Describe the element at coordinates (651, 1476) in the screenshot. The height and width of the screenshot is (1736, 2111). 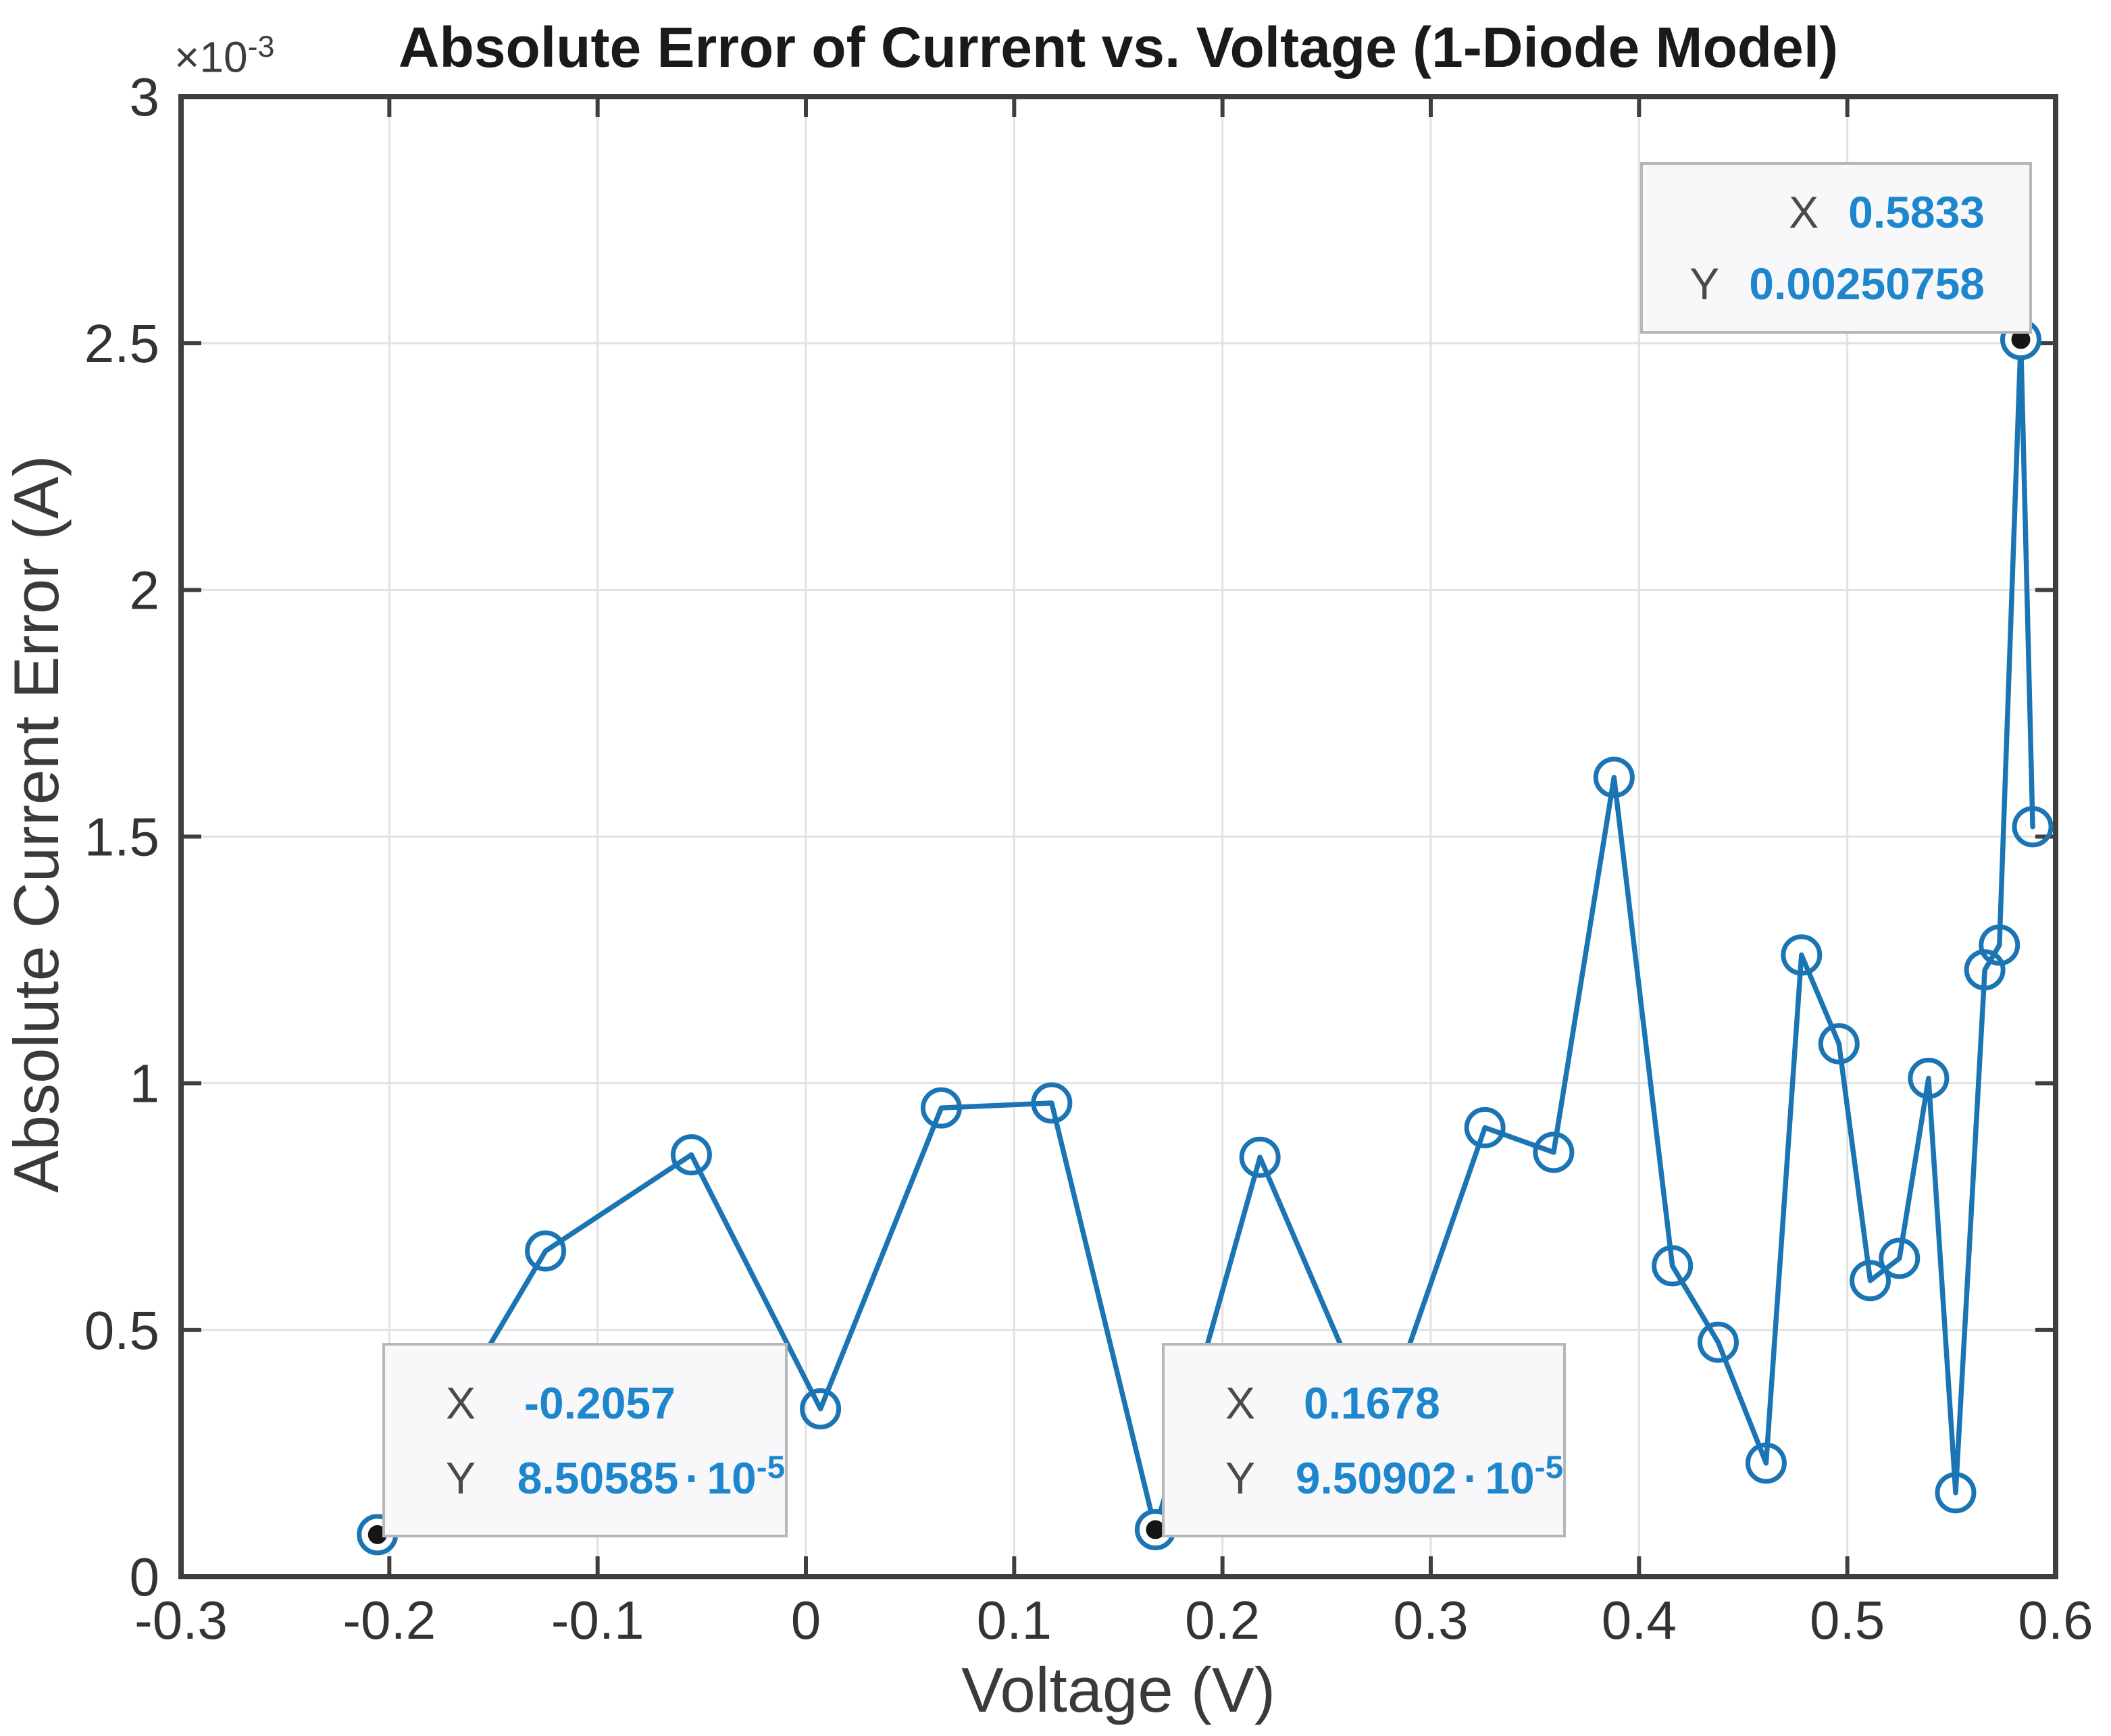
I see `datatip-y-value: 8.50585 · 10⁻⁵` at that location.